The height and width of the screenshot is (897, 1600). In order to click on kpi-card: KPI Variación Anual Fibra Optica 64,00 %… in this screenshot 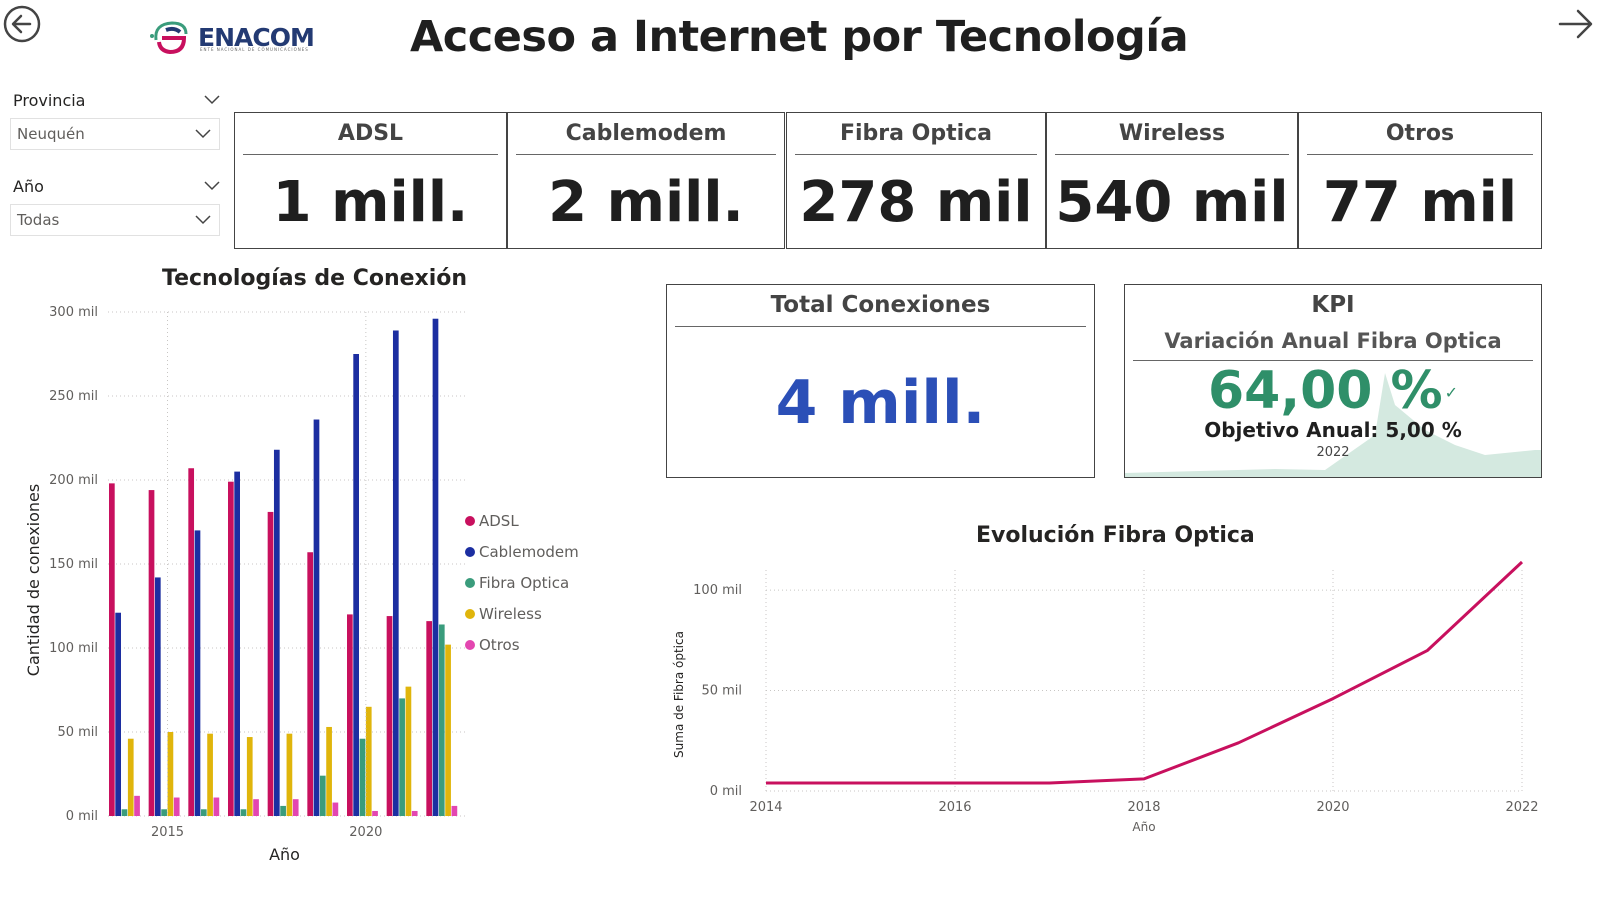, I will do `click(1333, 381)`.